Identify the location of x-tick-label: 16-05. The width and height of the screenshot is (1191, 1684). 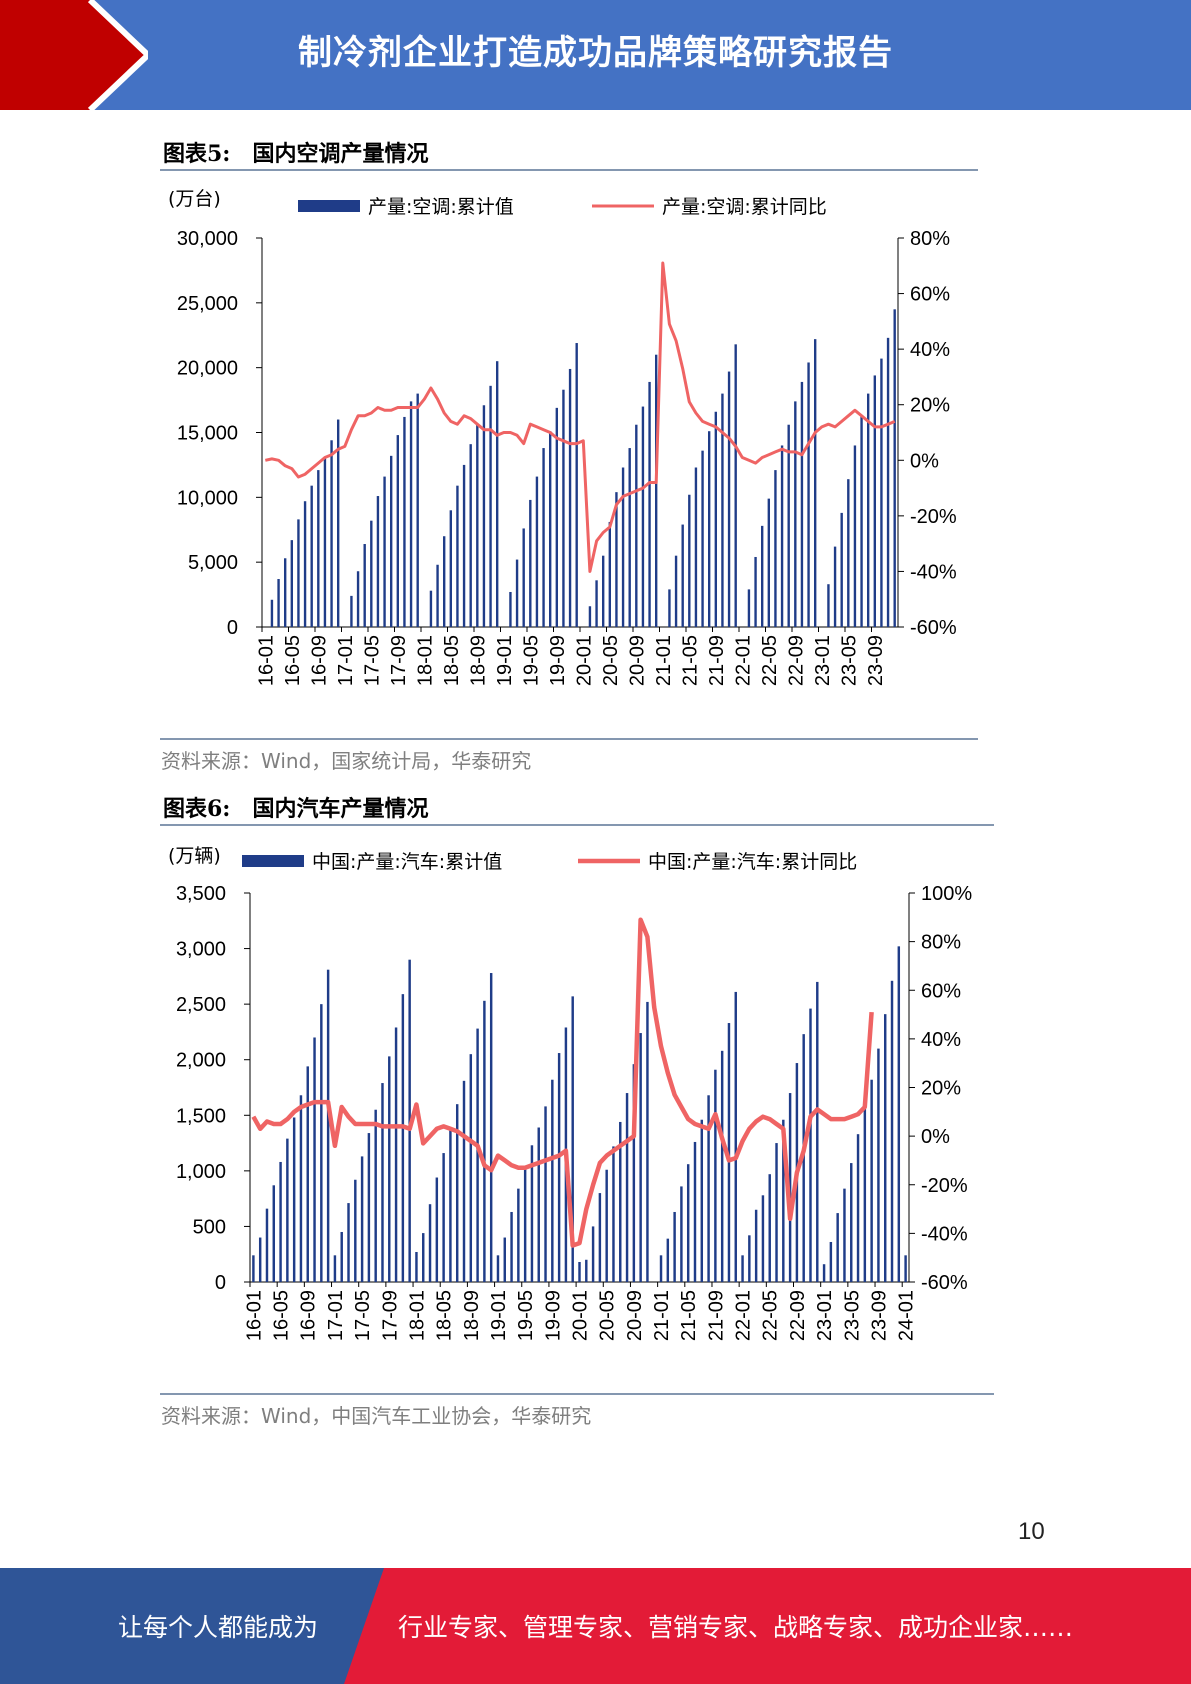
(293, 660).